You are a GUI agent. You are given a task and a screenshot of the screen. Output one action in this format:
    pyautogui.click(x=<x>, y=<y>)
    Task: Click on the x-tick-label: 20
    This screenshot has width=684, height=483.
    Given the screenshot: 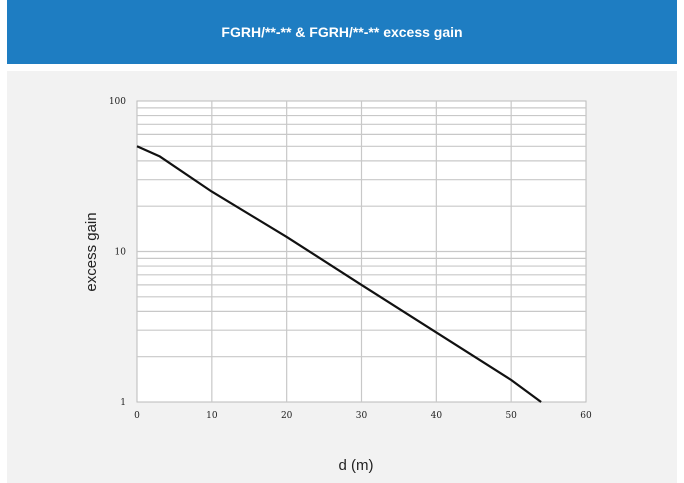 What is the action you would take?
    pyautogui.click(x=287, y=416)
    